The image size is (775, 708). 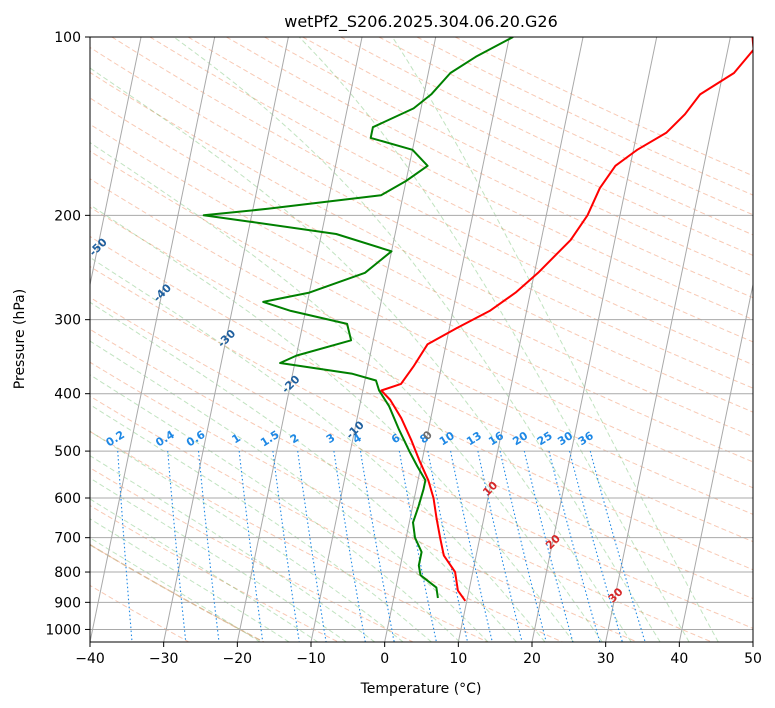 I want to click on x-tick-label: −30, so click(x=164, y=659).